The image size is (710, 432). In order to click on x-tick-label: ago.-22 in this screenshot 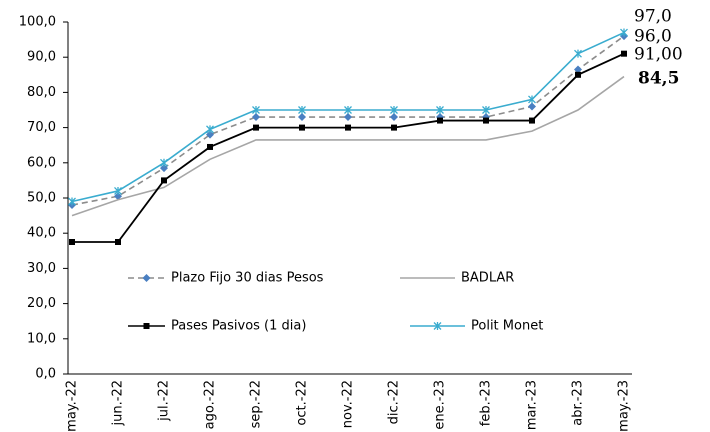, I will do `click(210, 404)`.